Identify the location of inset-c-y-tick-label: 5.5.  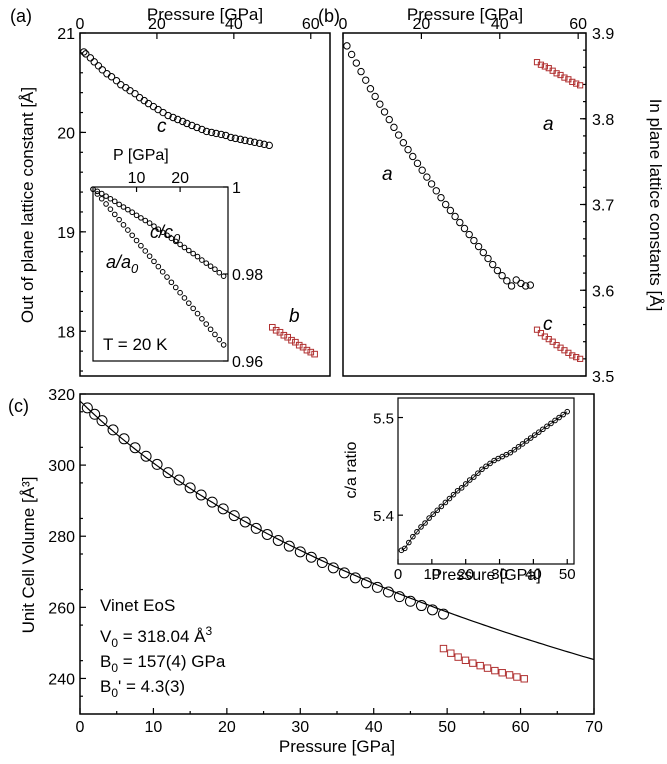
(383, 419).